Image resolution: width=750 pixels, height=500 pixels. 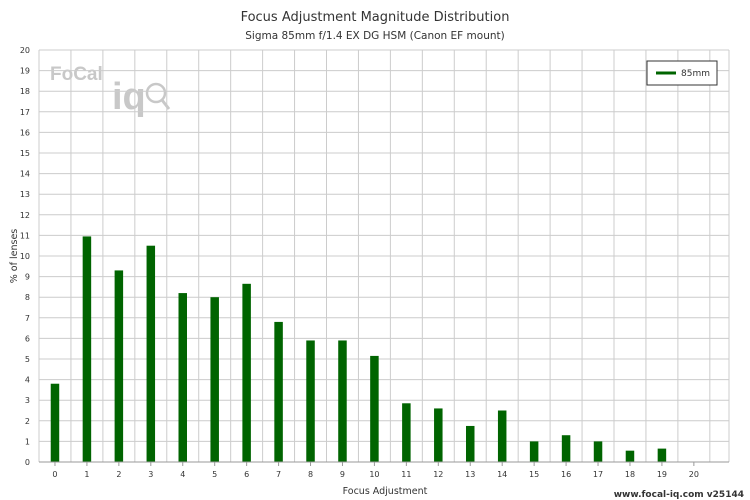 What do you see at coordinates (27, 277) in the screenshot?
I see `y-tick-label: 9` at bounding box center [27, 277].